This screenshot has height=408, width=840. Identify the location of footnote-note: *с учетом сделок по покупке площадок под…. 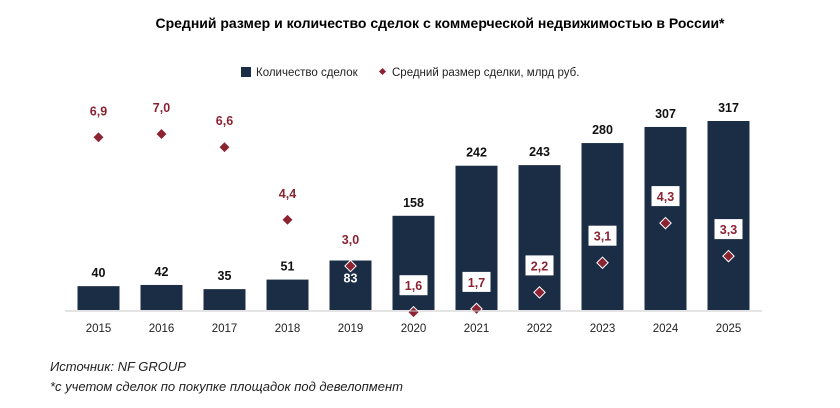
(226, 386).